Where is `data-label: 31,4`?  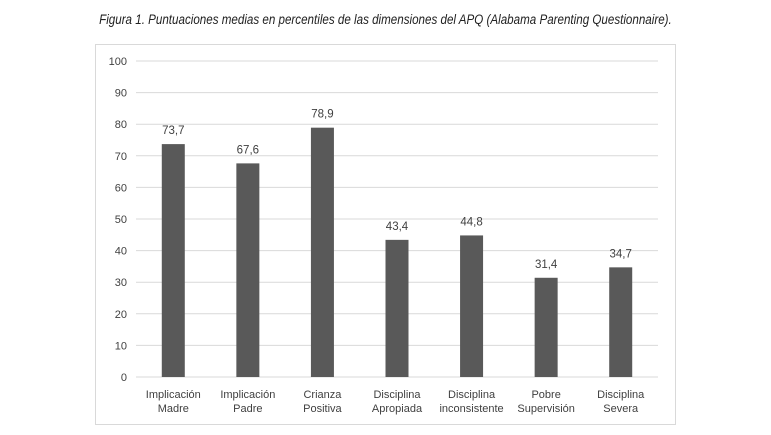
data-label: 31,4 is located at coordinates (546, 265).